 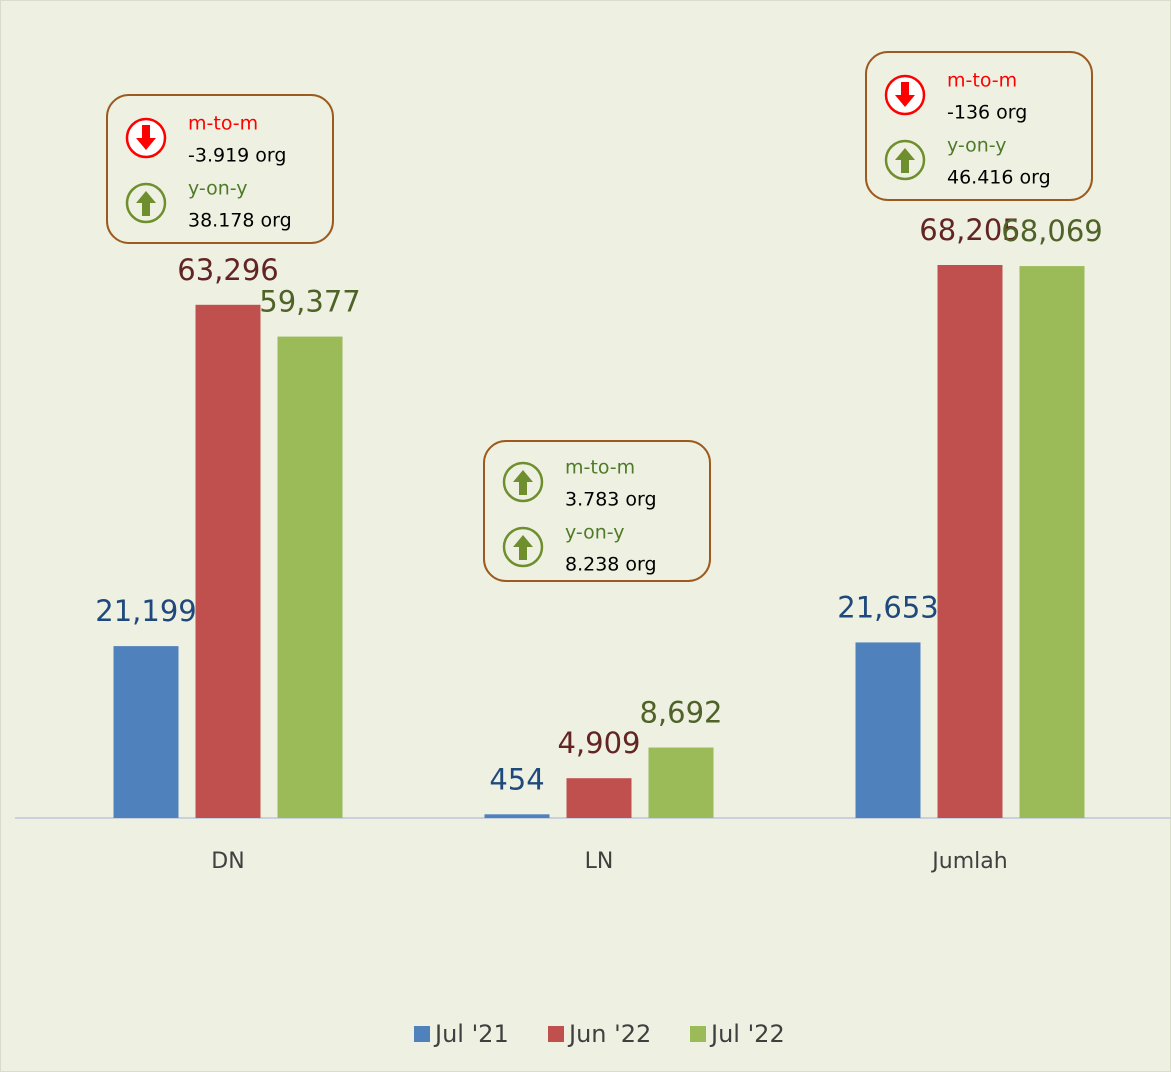 What do you see at coordinates (999, 178) in the screenshot?
I see `annotation-value: 46.416 org` at bounding box center [999, 178].